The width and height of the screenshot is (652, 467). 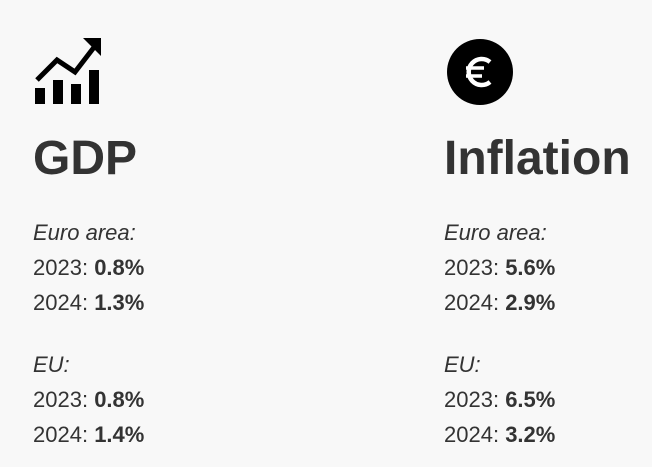 I want to click on panel-title: GDP, so click(x=85, y=158).